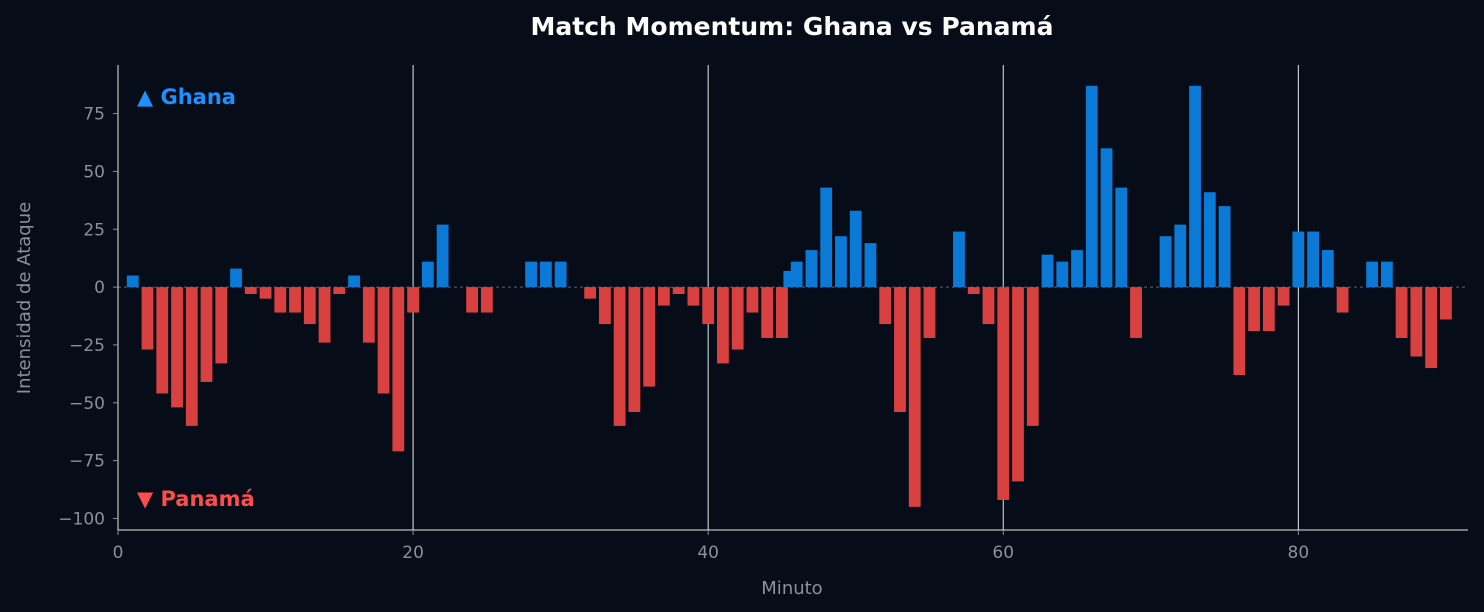 The image size is (1484, 612). What do you see at coordinates (87, 346) in the screenshot?
I see `y-tick-label: −25` at bounding box center [87, 346].